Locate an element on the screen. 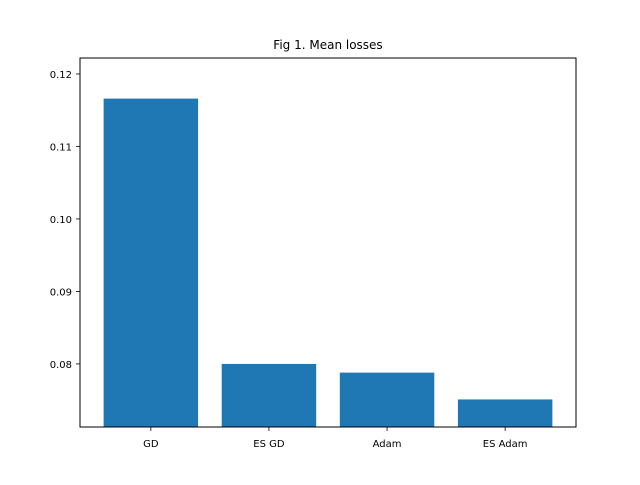  bar-es-gd is located at coordinates (269, 395).